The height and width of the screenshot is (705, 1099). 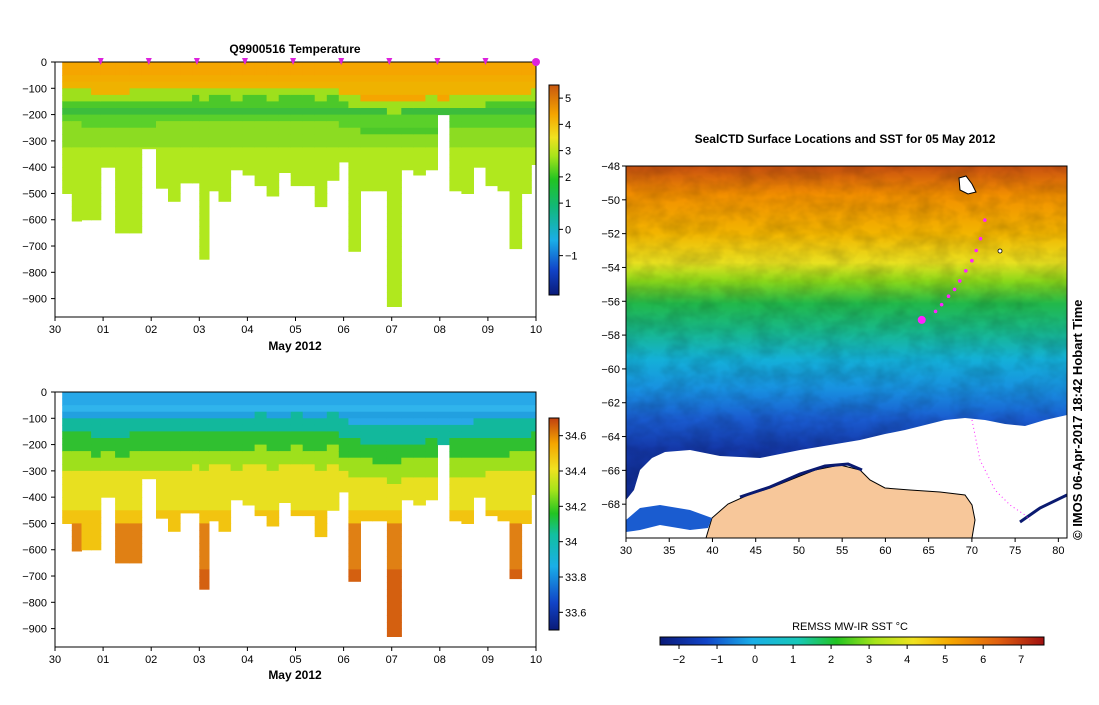 What do you see at coordinates (34, 446) in the screenshot?
I see `salinity-y-tick-label: −200` at bounding box center [34, 446].